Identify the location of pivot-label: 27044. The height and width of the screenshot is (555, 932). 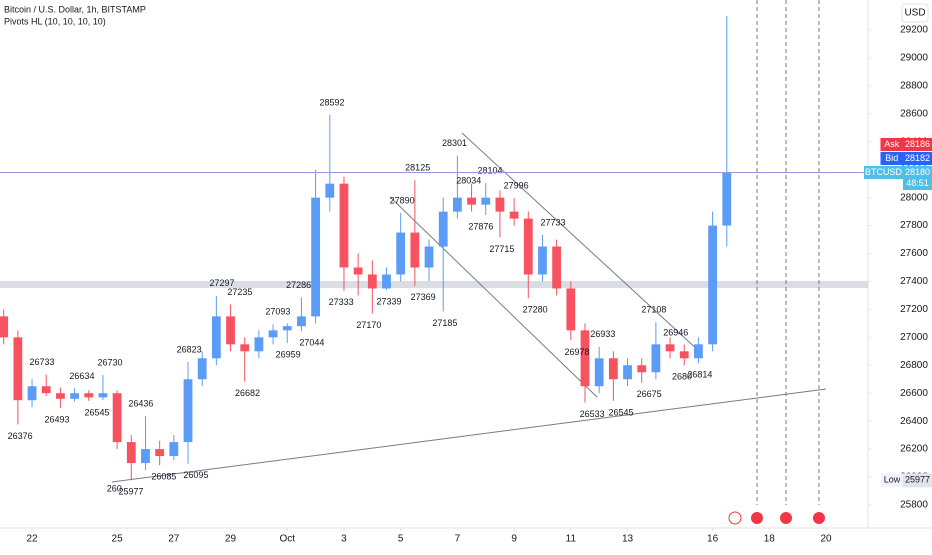
(311, 343).